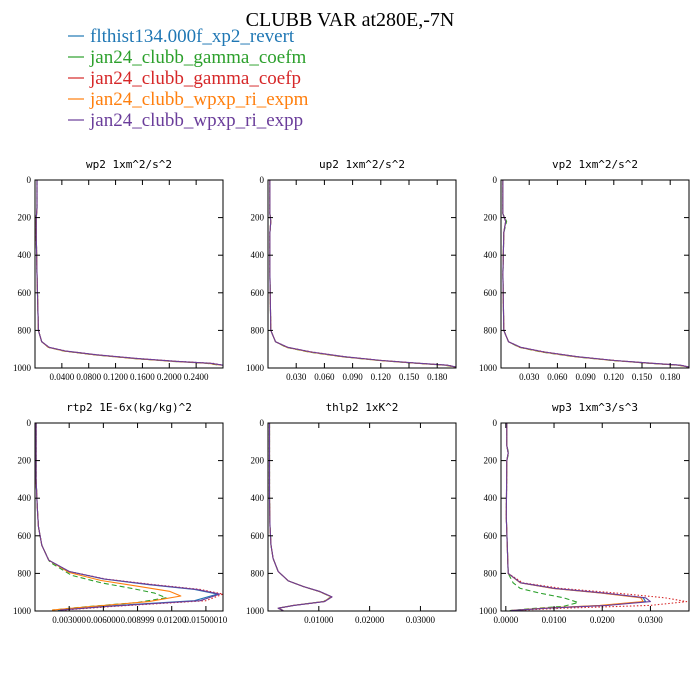 Image resolution: width=700 pixels, height=700 pixels. What do you see at coordinates (421, 620) in the screenshot?
I see `x-tick-label: 0.03000` at bounding box center [421, 620].